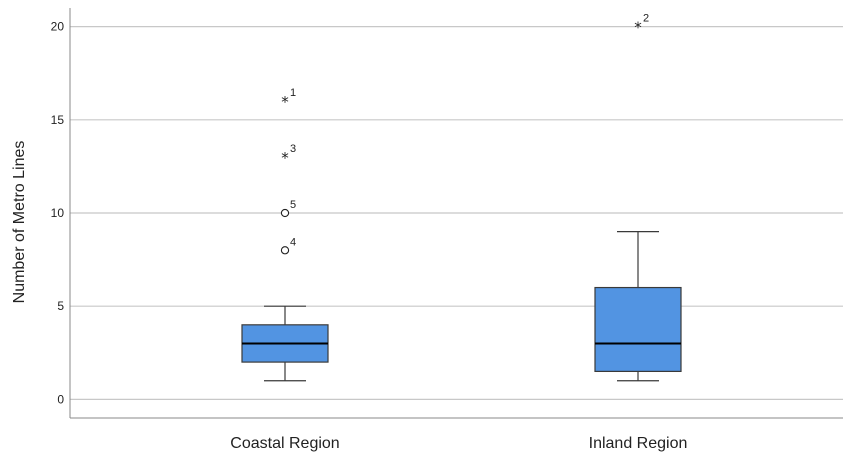  What do you see at coordinates (60, 306) in the screenshot?
I see `y-tick-label: 5` at bounding box center [60, 306].